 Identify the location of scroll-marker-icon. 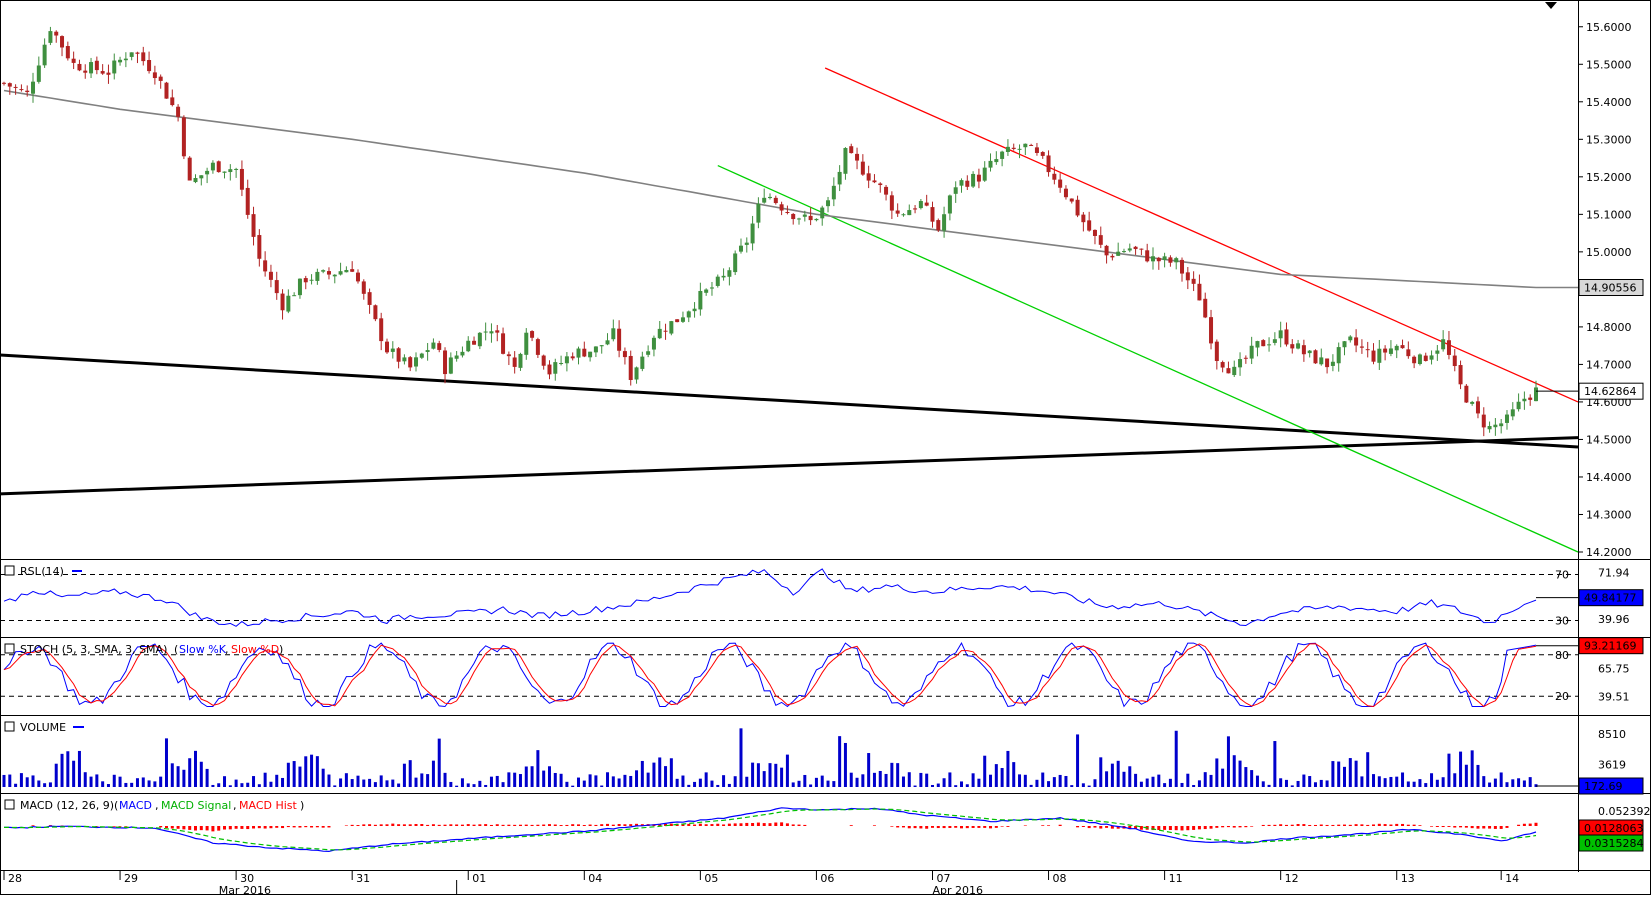
(1551, 5).